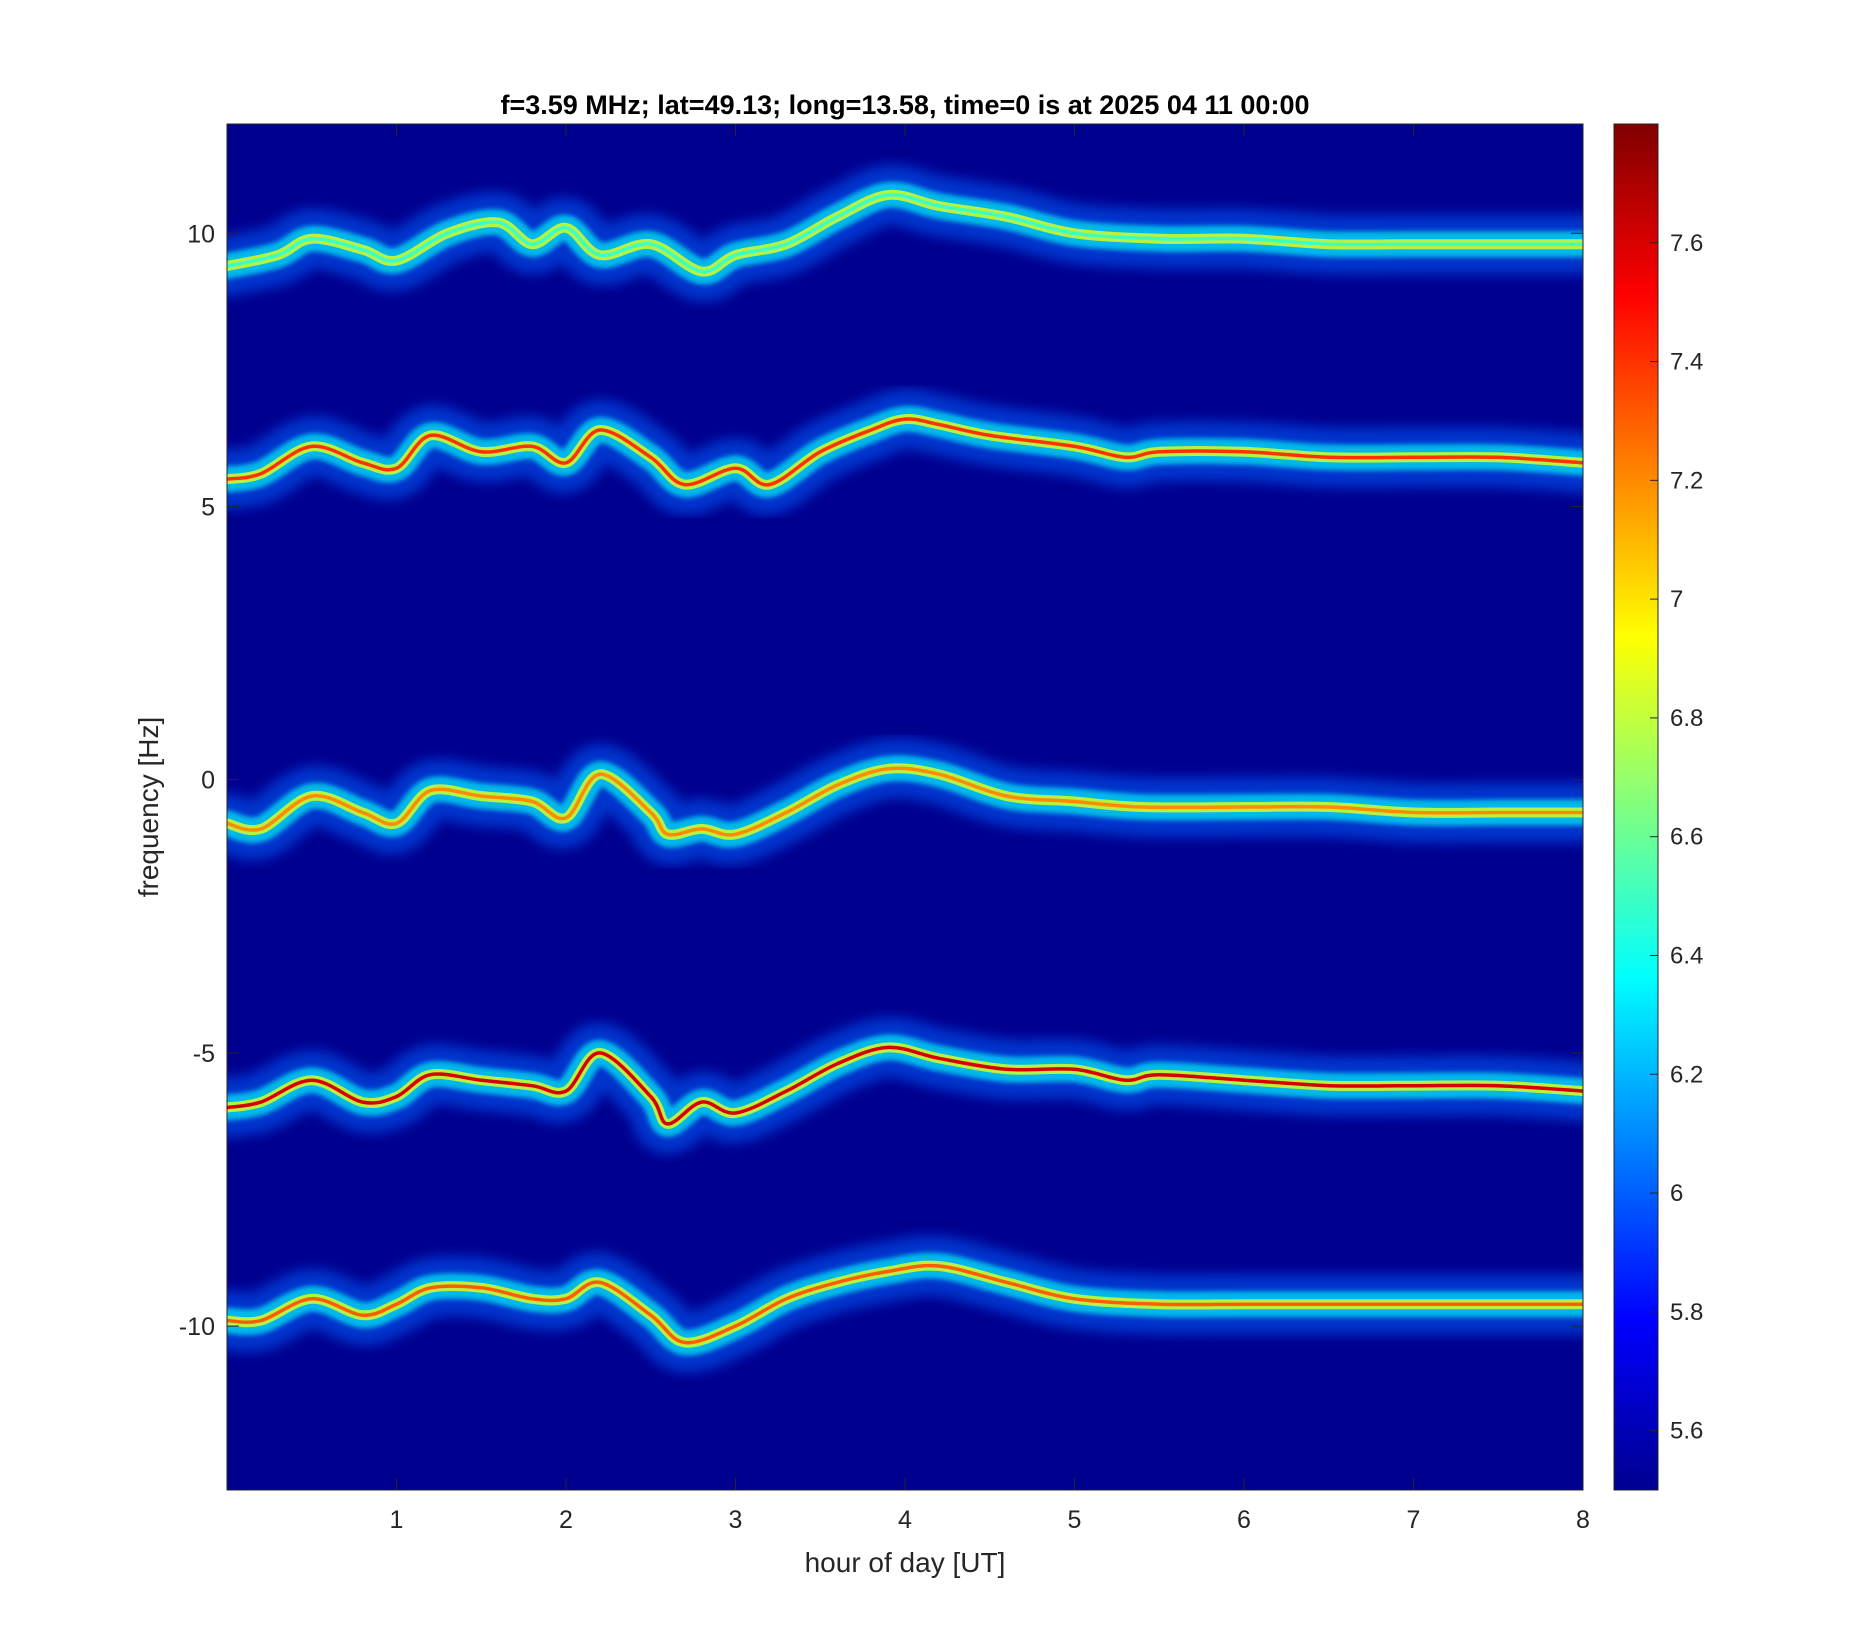 The height and width of the screenshot is (1652, 1856). Describe the element at coordinates (1686, 955) in the screenshot. I see `colorbar-tick-label: 6.4` at that location.